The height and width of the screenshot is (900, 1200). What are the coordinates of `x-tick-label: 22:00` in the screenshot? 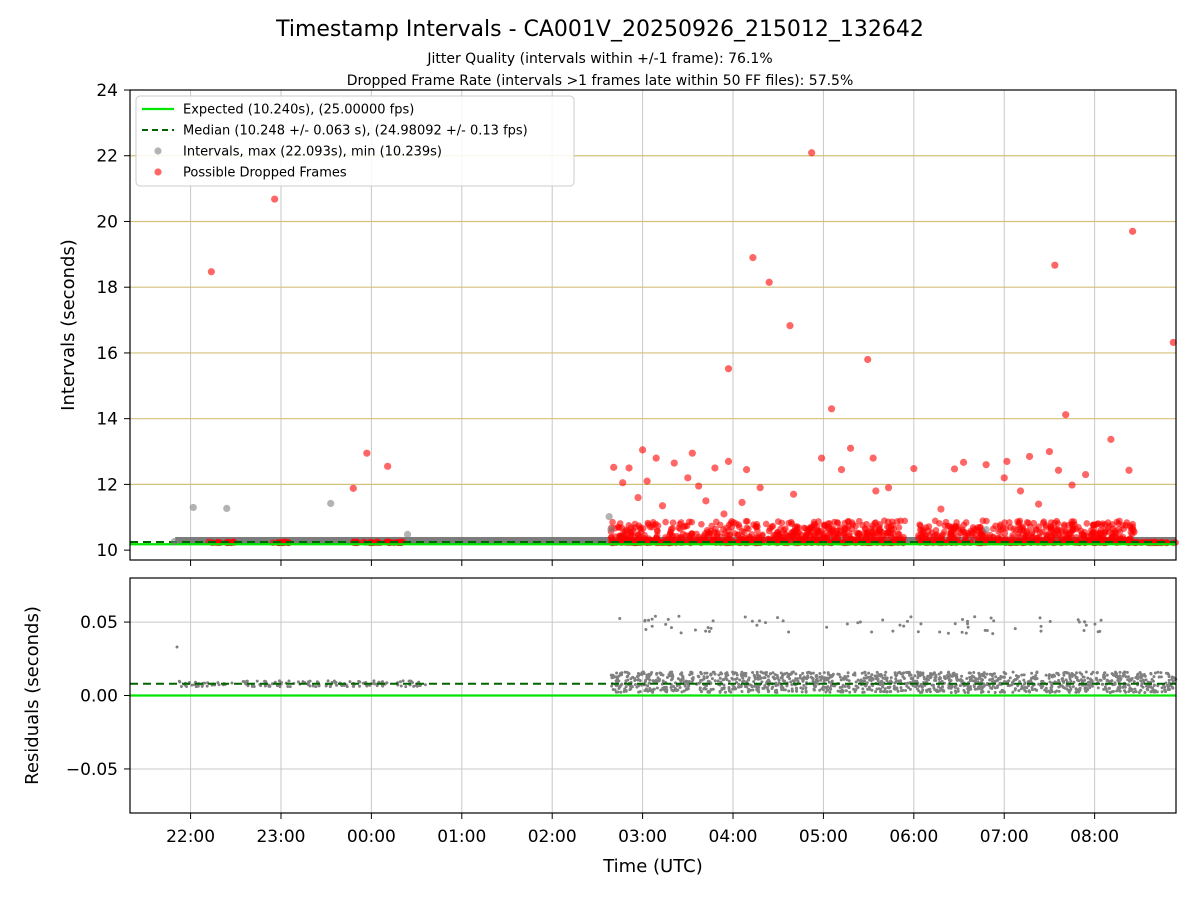 It's located at (190, 837).